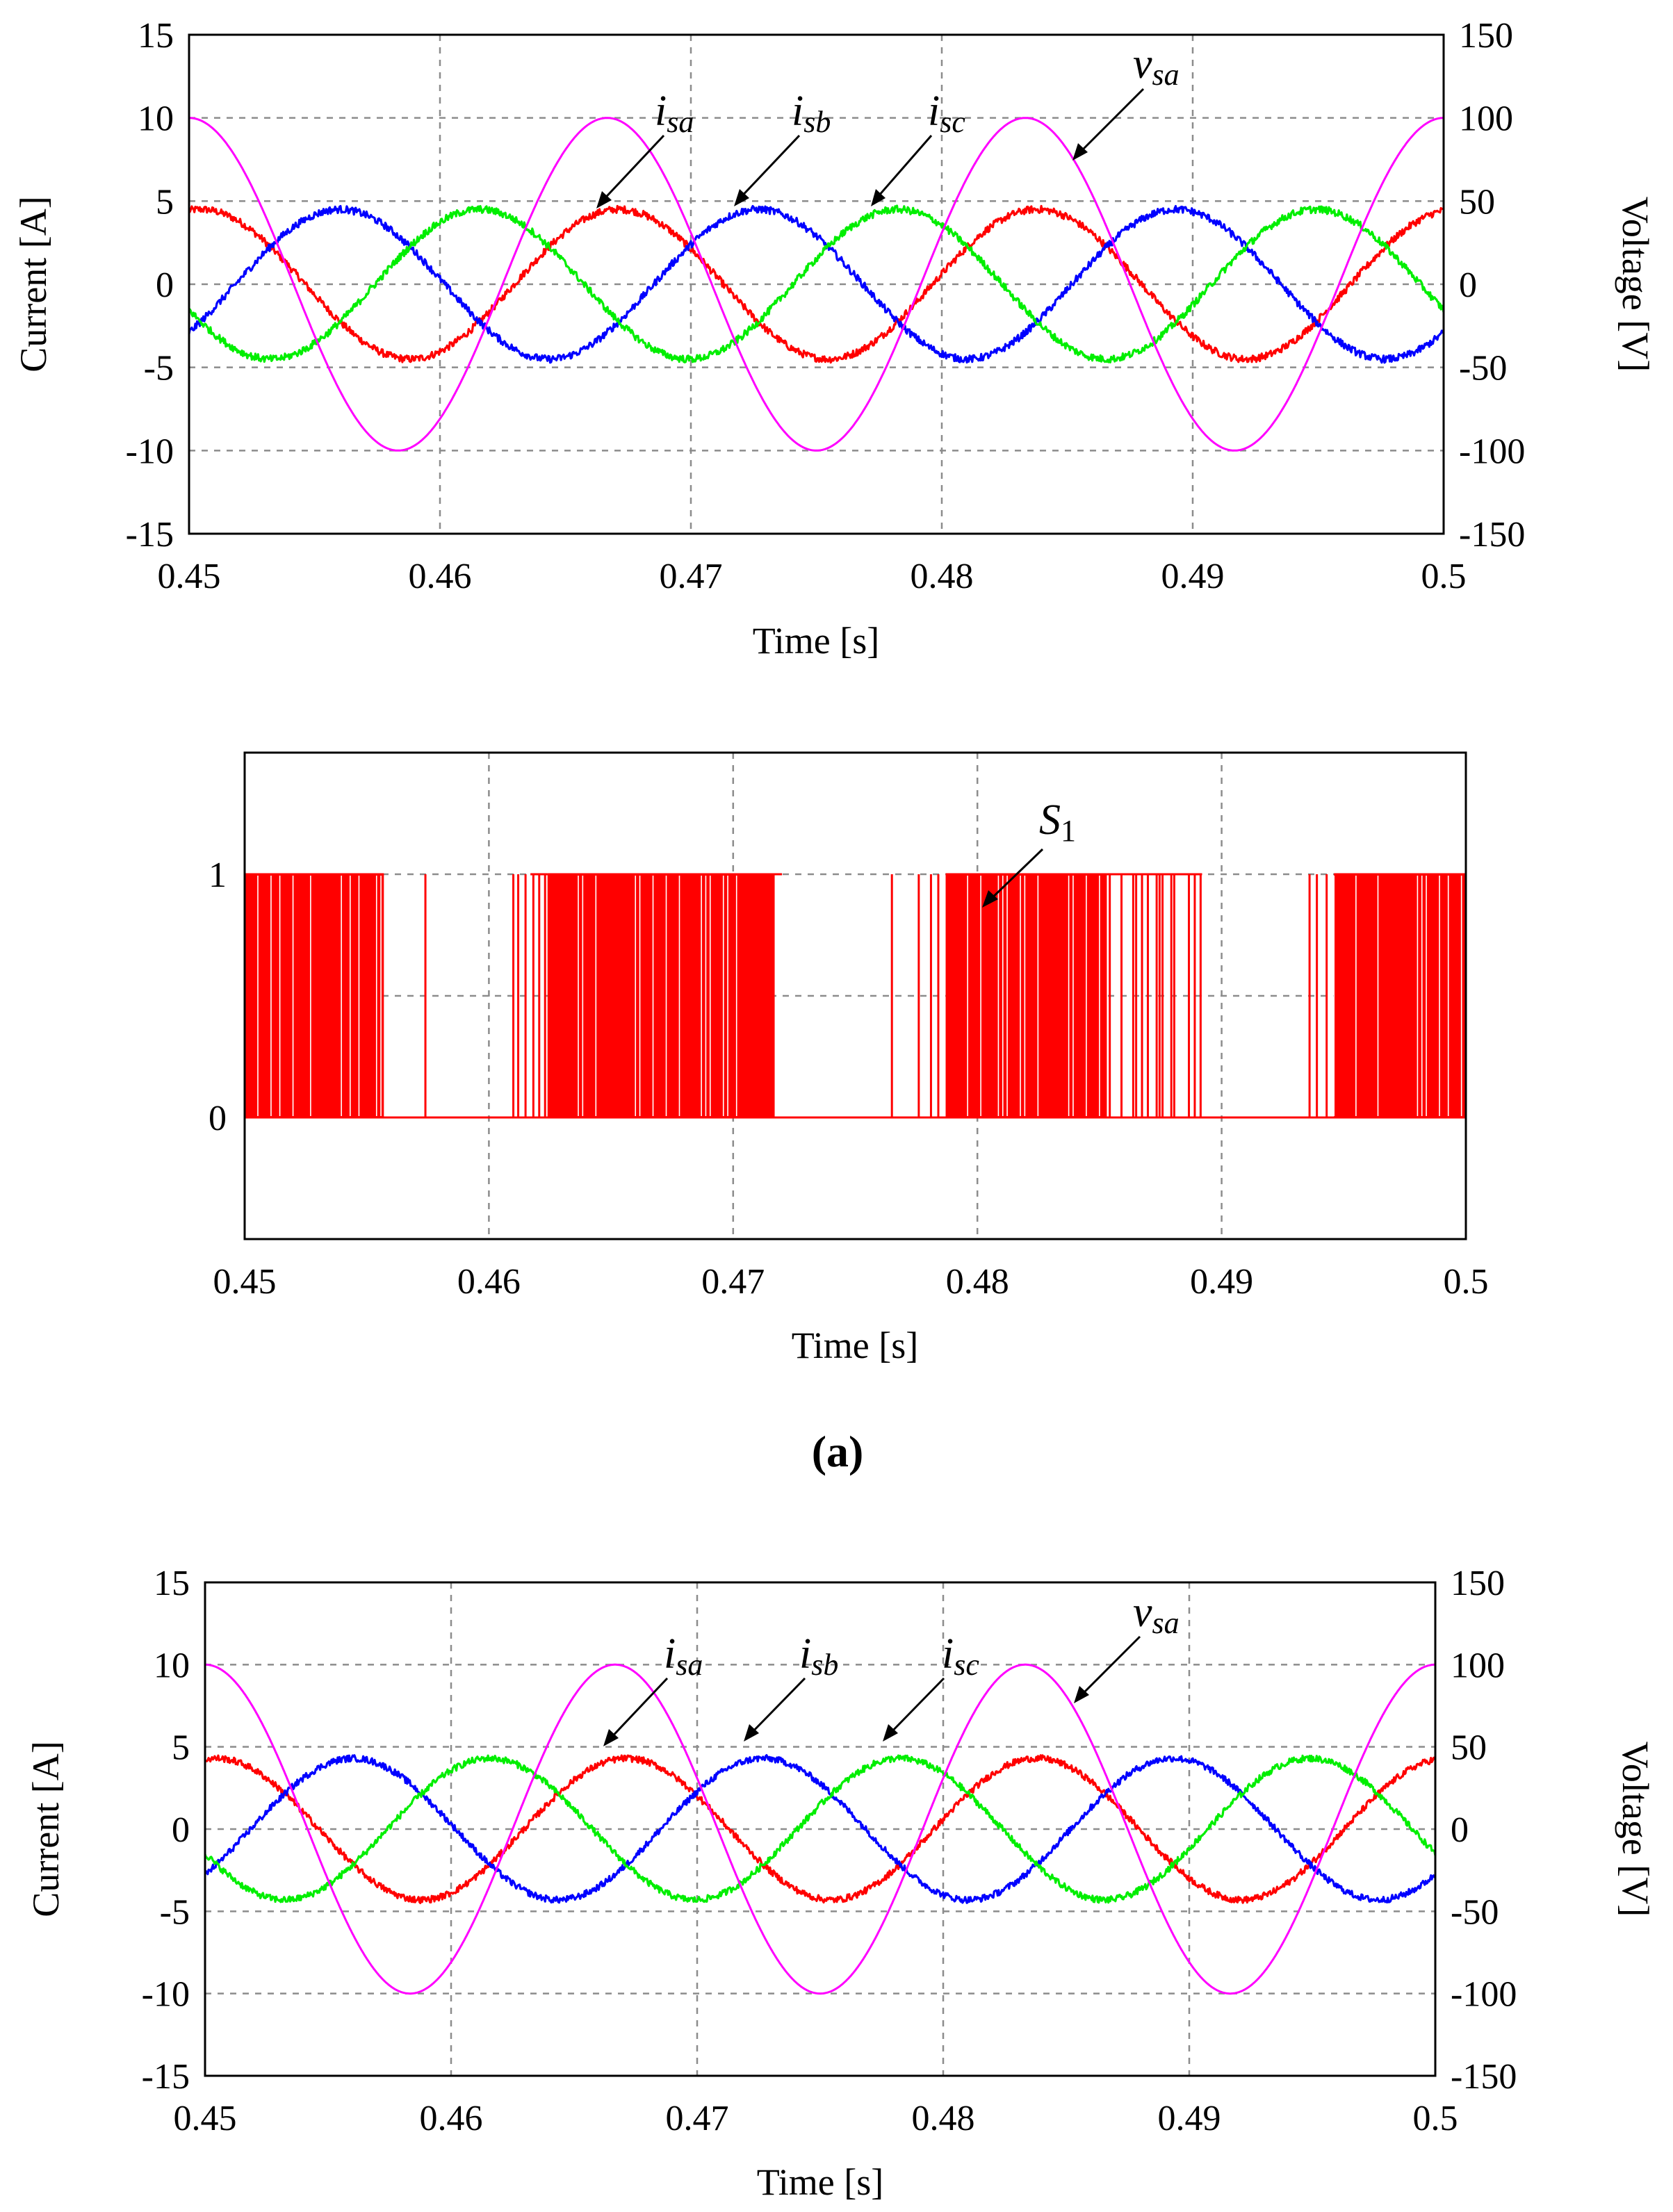  I want to click on y-tick-label: -5, so click(175, 1912).